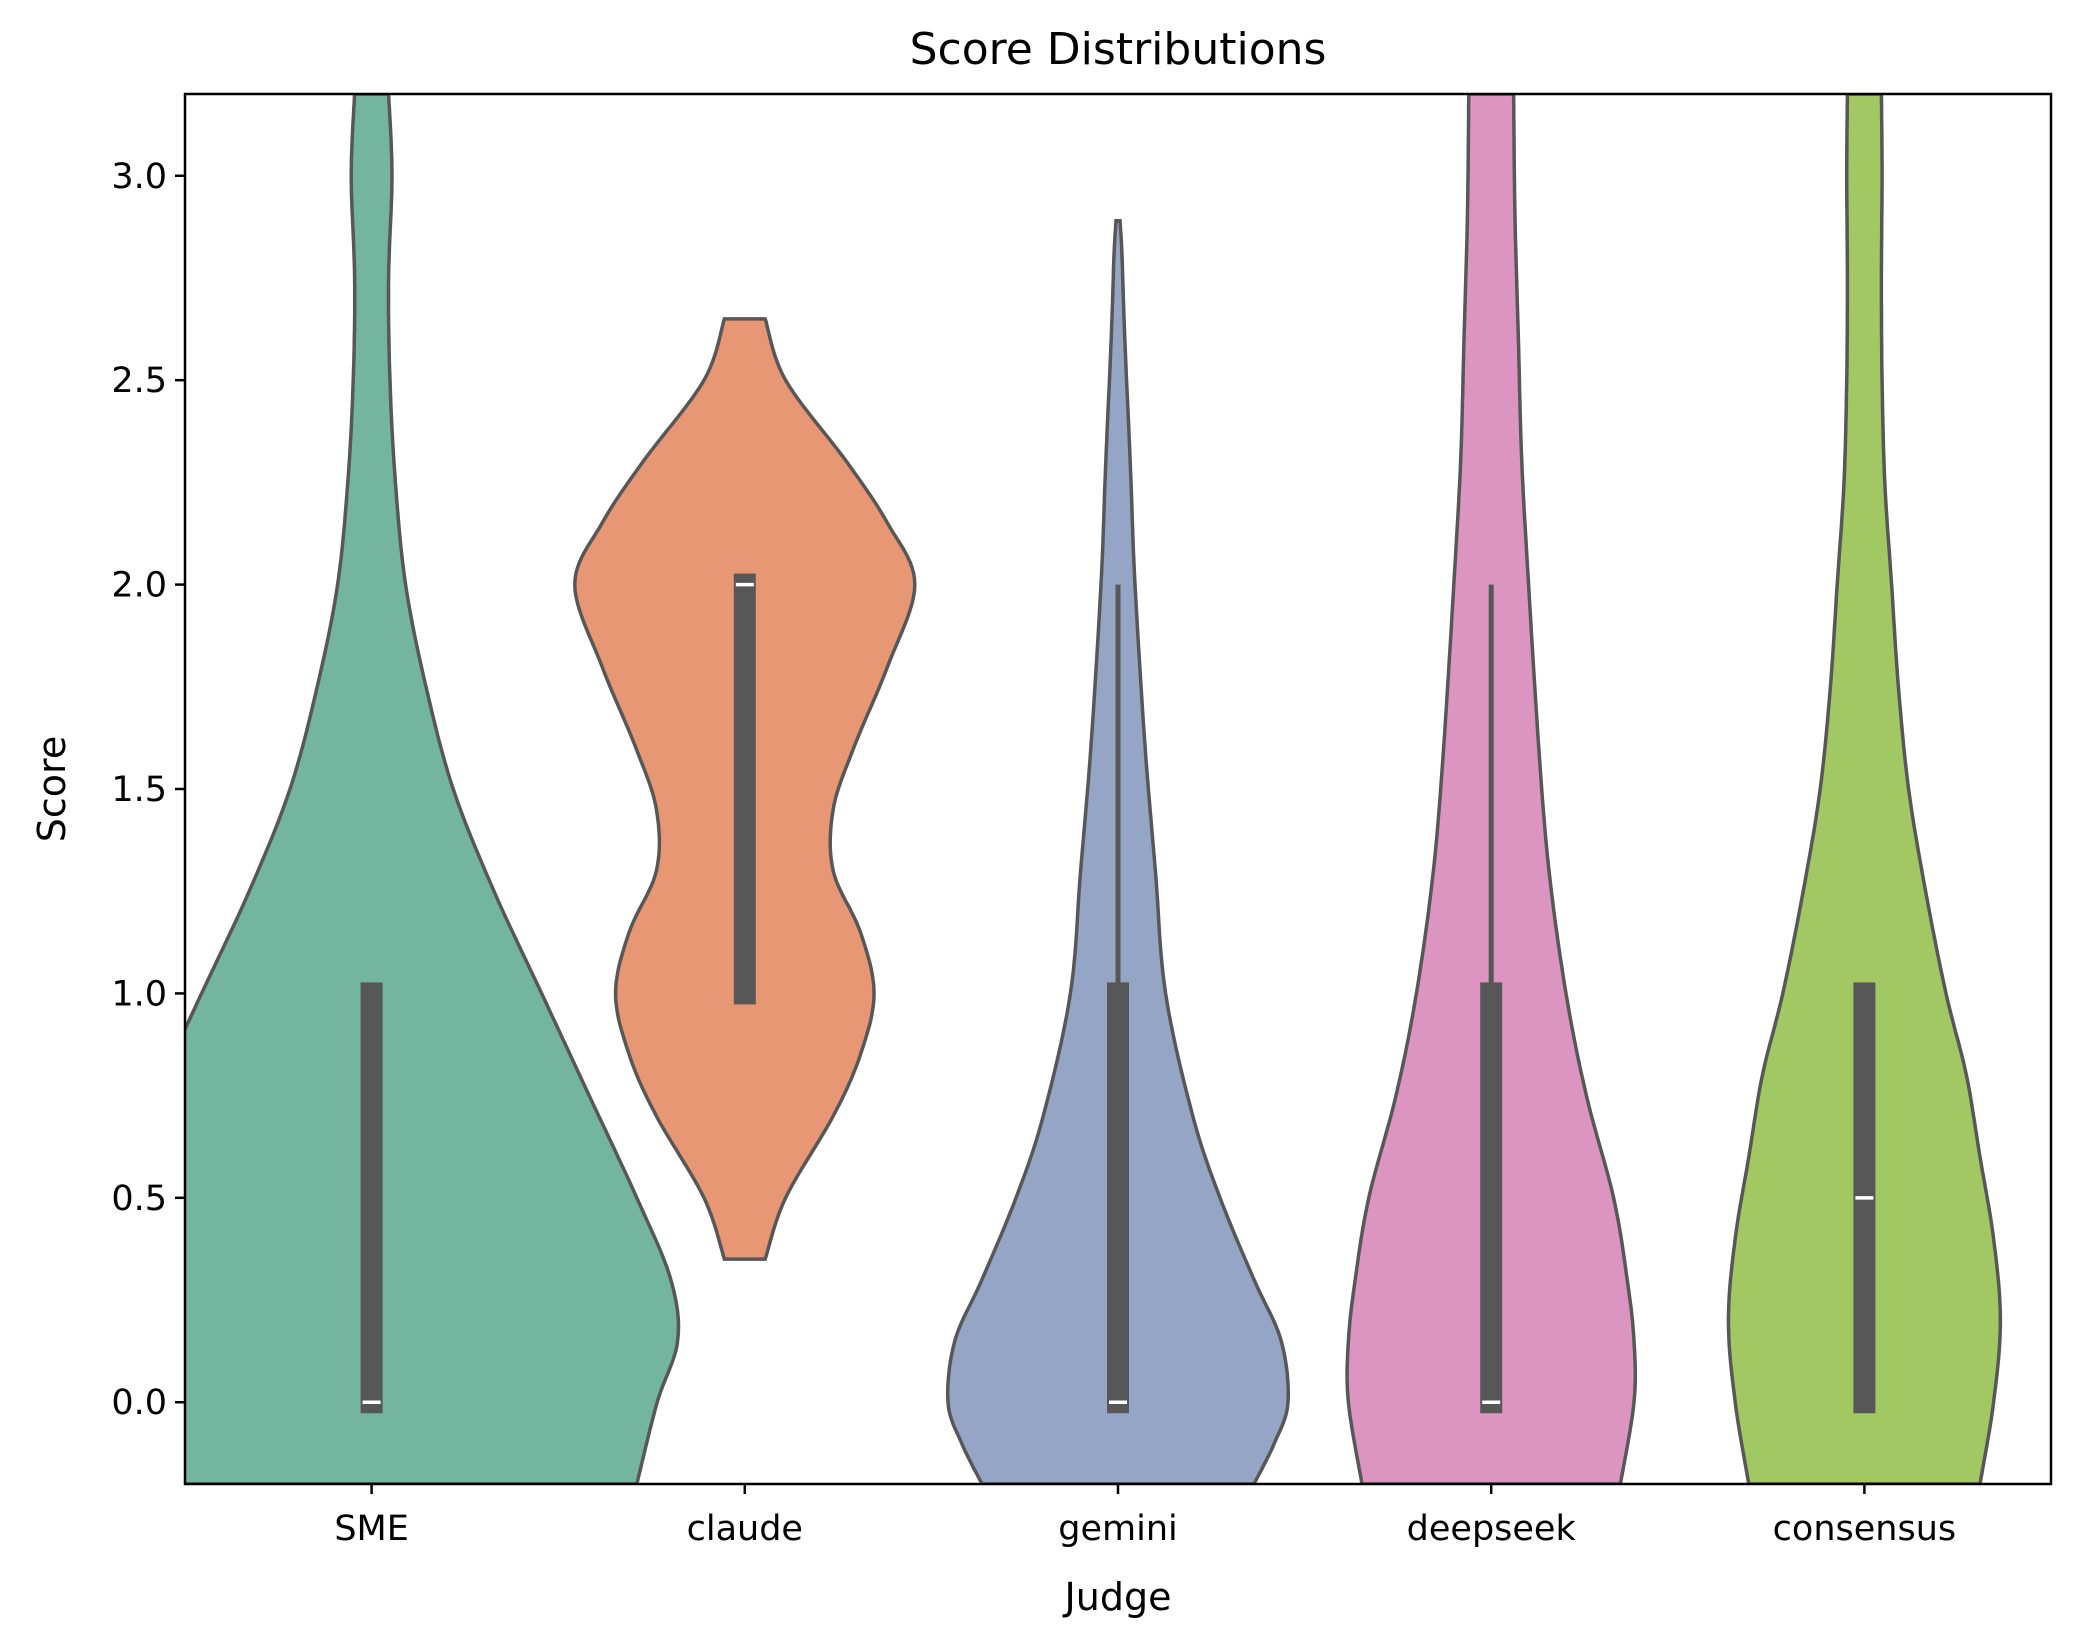 This screenshot has width=2074, height=1643. What do you see at coordinates (139, 994) in the screenshot?
I see `y-tick-label: 1.0` at bounding box center [139, 994].